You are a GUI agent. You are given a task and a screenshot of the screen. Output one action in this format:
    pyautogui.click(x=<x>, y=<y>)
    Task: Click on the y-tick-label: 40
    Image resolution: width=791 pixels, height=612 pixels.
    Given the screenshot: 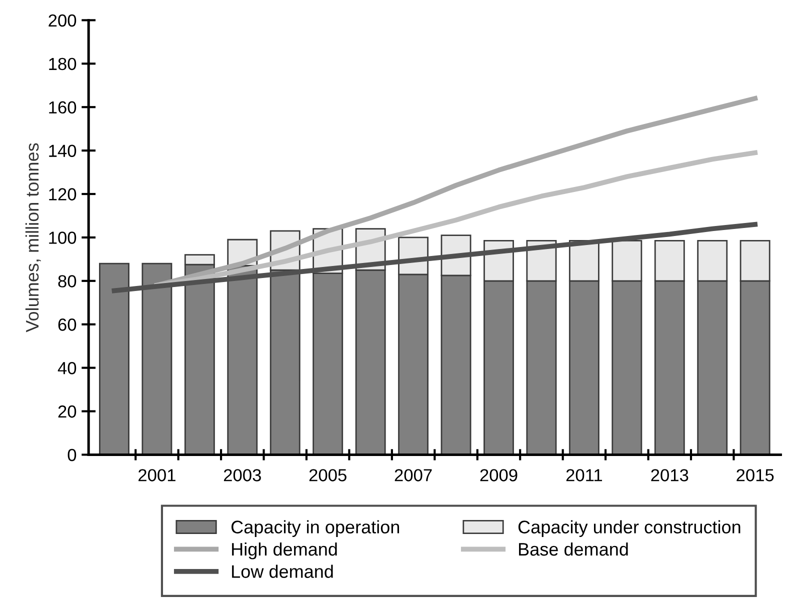 What is the action you would take?
    pyautogui.click(x=67, y=368)
    